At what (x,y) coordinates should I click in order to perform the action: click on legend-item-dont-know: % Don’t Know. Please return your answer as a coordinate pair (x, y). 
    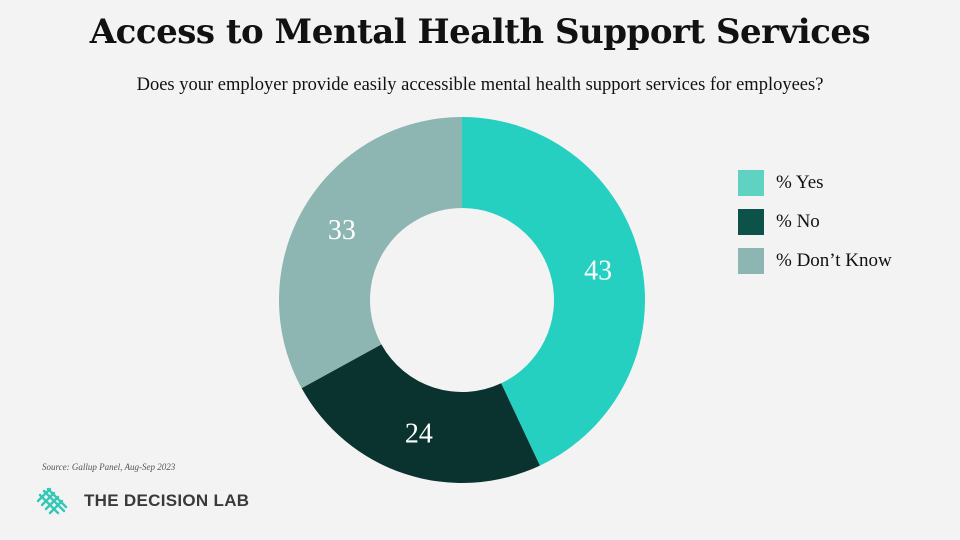
    Looking at the image, I should click on (815, 261).